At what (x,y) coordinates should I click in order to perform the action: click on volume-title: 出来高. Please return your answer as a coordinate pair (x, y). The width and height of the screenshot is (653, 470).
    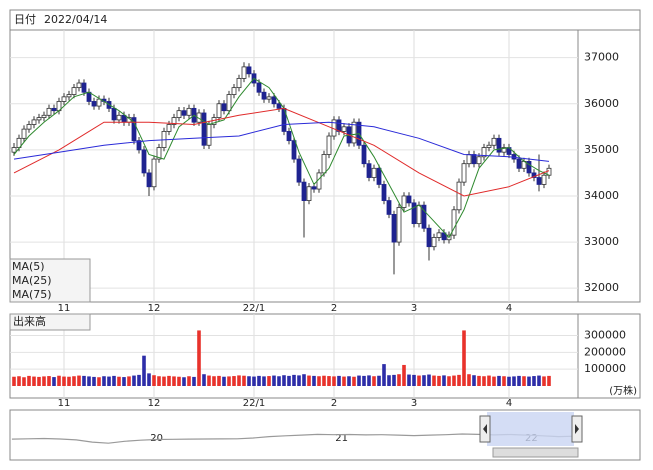
    Looking at the image, I should click on (29, 321).